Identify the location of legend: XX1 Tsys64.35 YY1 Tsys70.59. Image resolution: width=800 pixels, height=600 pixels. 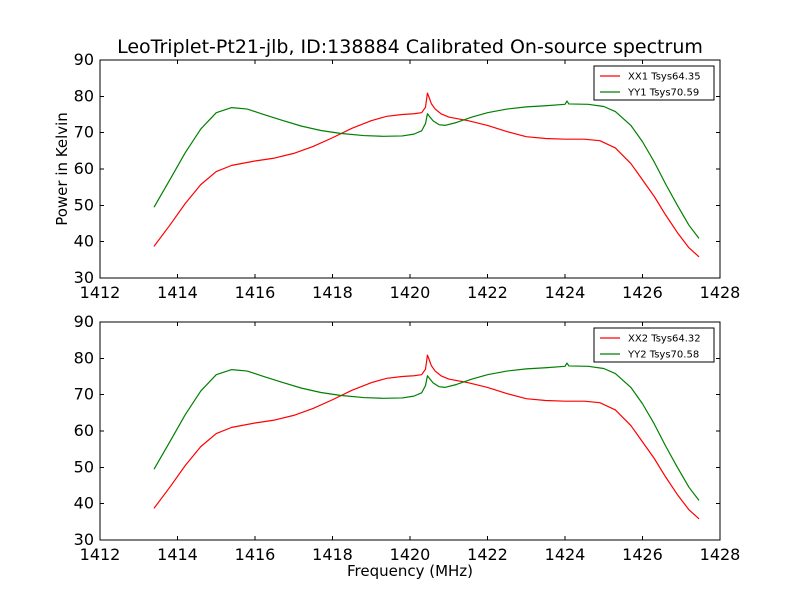
(654, 83).